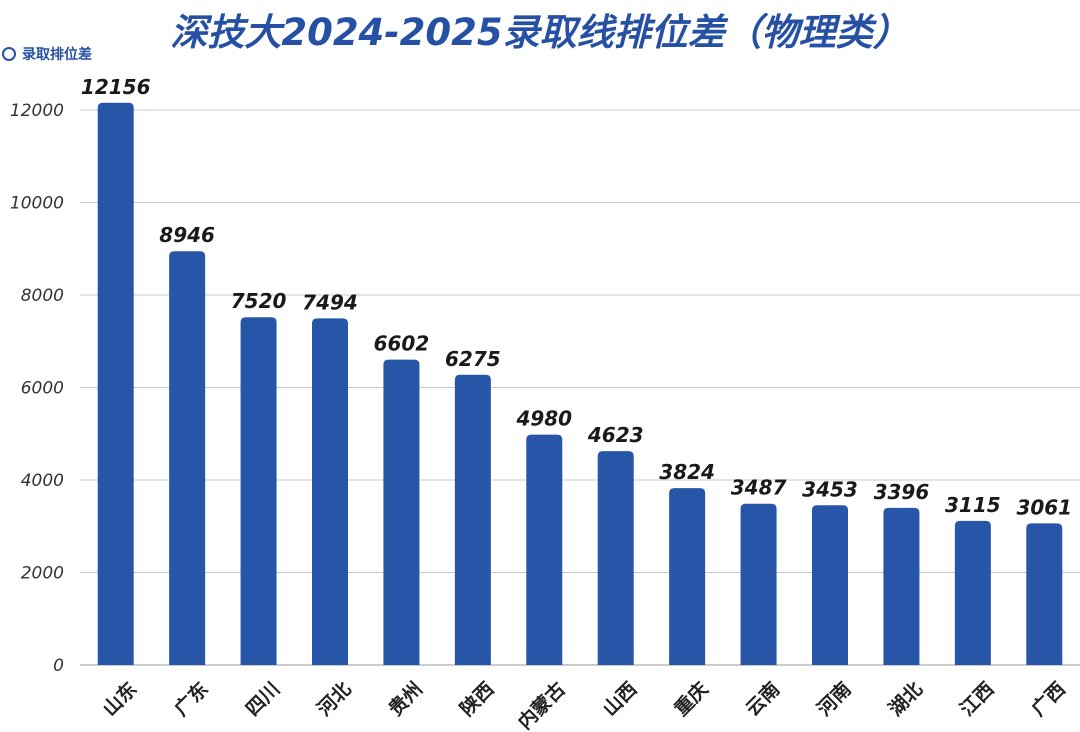 Image resolution: width=1080 pixels, height=732 pixels. Describe the element at coordinates (37, 111) in the screenshot. I see `y-tick-label: 12000` at that location.